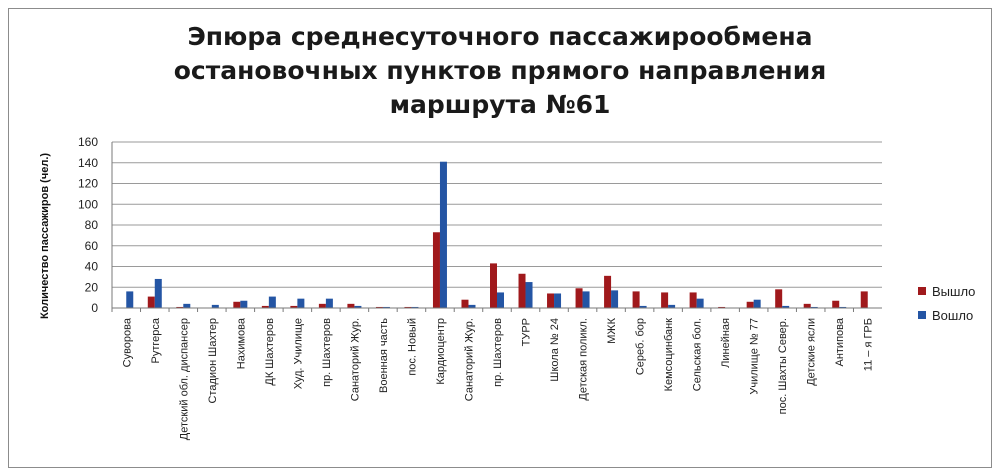 Image resolution: width=1001 pixels, height=476 pixels. What do you see at coordinates (641, 346) in the screenshot?
I see `x-category-label: Сереб. бор` at bounding box center [641, 346].